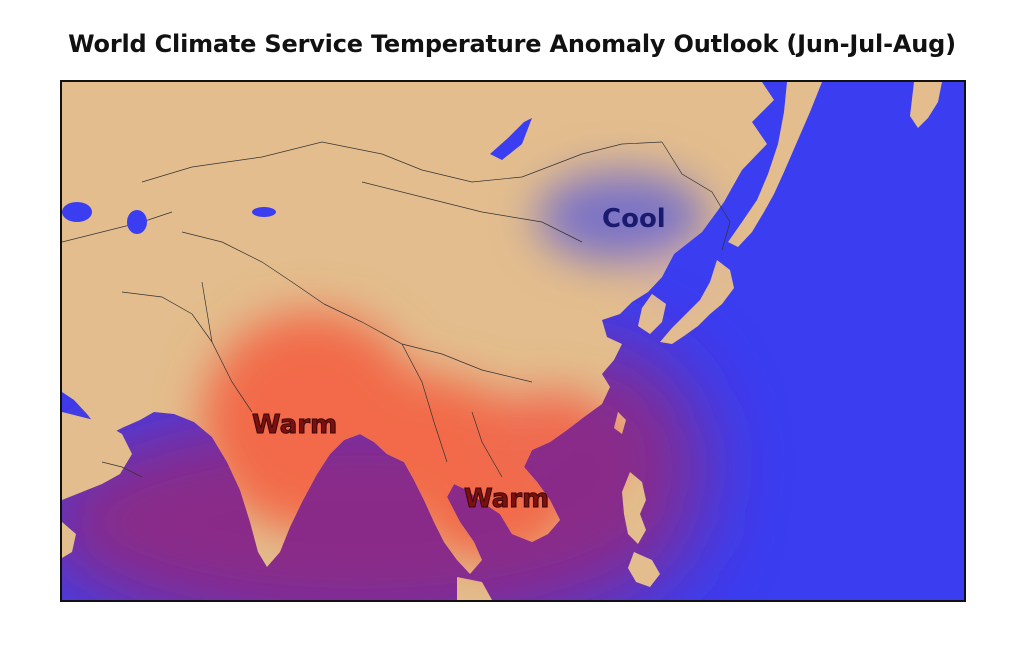 The height and width of the screenshot is (645, 1024). I want to click on anomaly-label-cool: Cool, so click(634, 219).